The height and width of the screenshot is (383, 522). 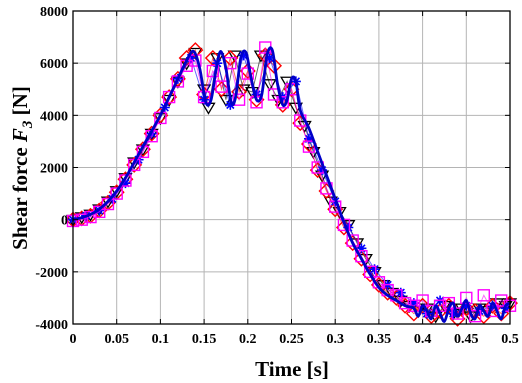 What do you see at coordinates (379, 339) in the screenshot?
I see `x-tick-label: 0.35` at bounding box center [379, 339].